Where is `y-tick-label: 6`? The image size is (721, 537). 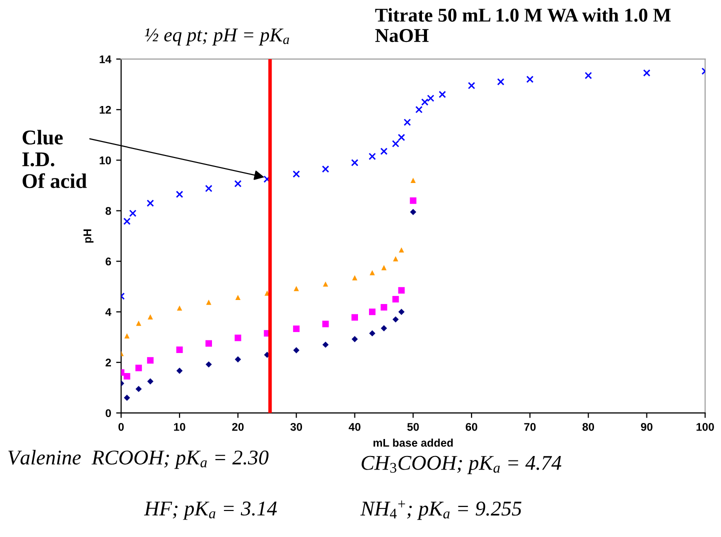
y-tick-label: 6 is located at coordinates (109, 262).